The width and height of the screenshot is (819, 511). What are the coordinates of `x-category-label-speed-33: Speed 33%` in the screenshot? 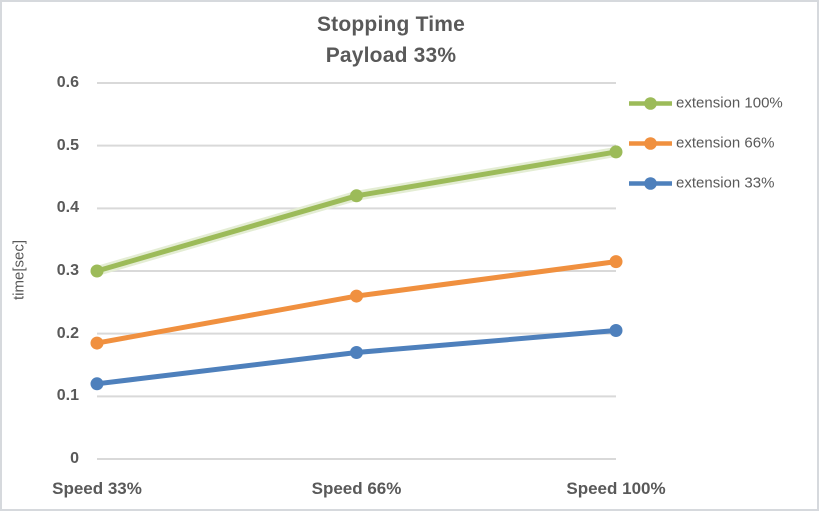 It's located at (97, 488).